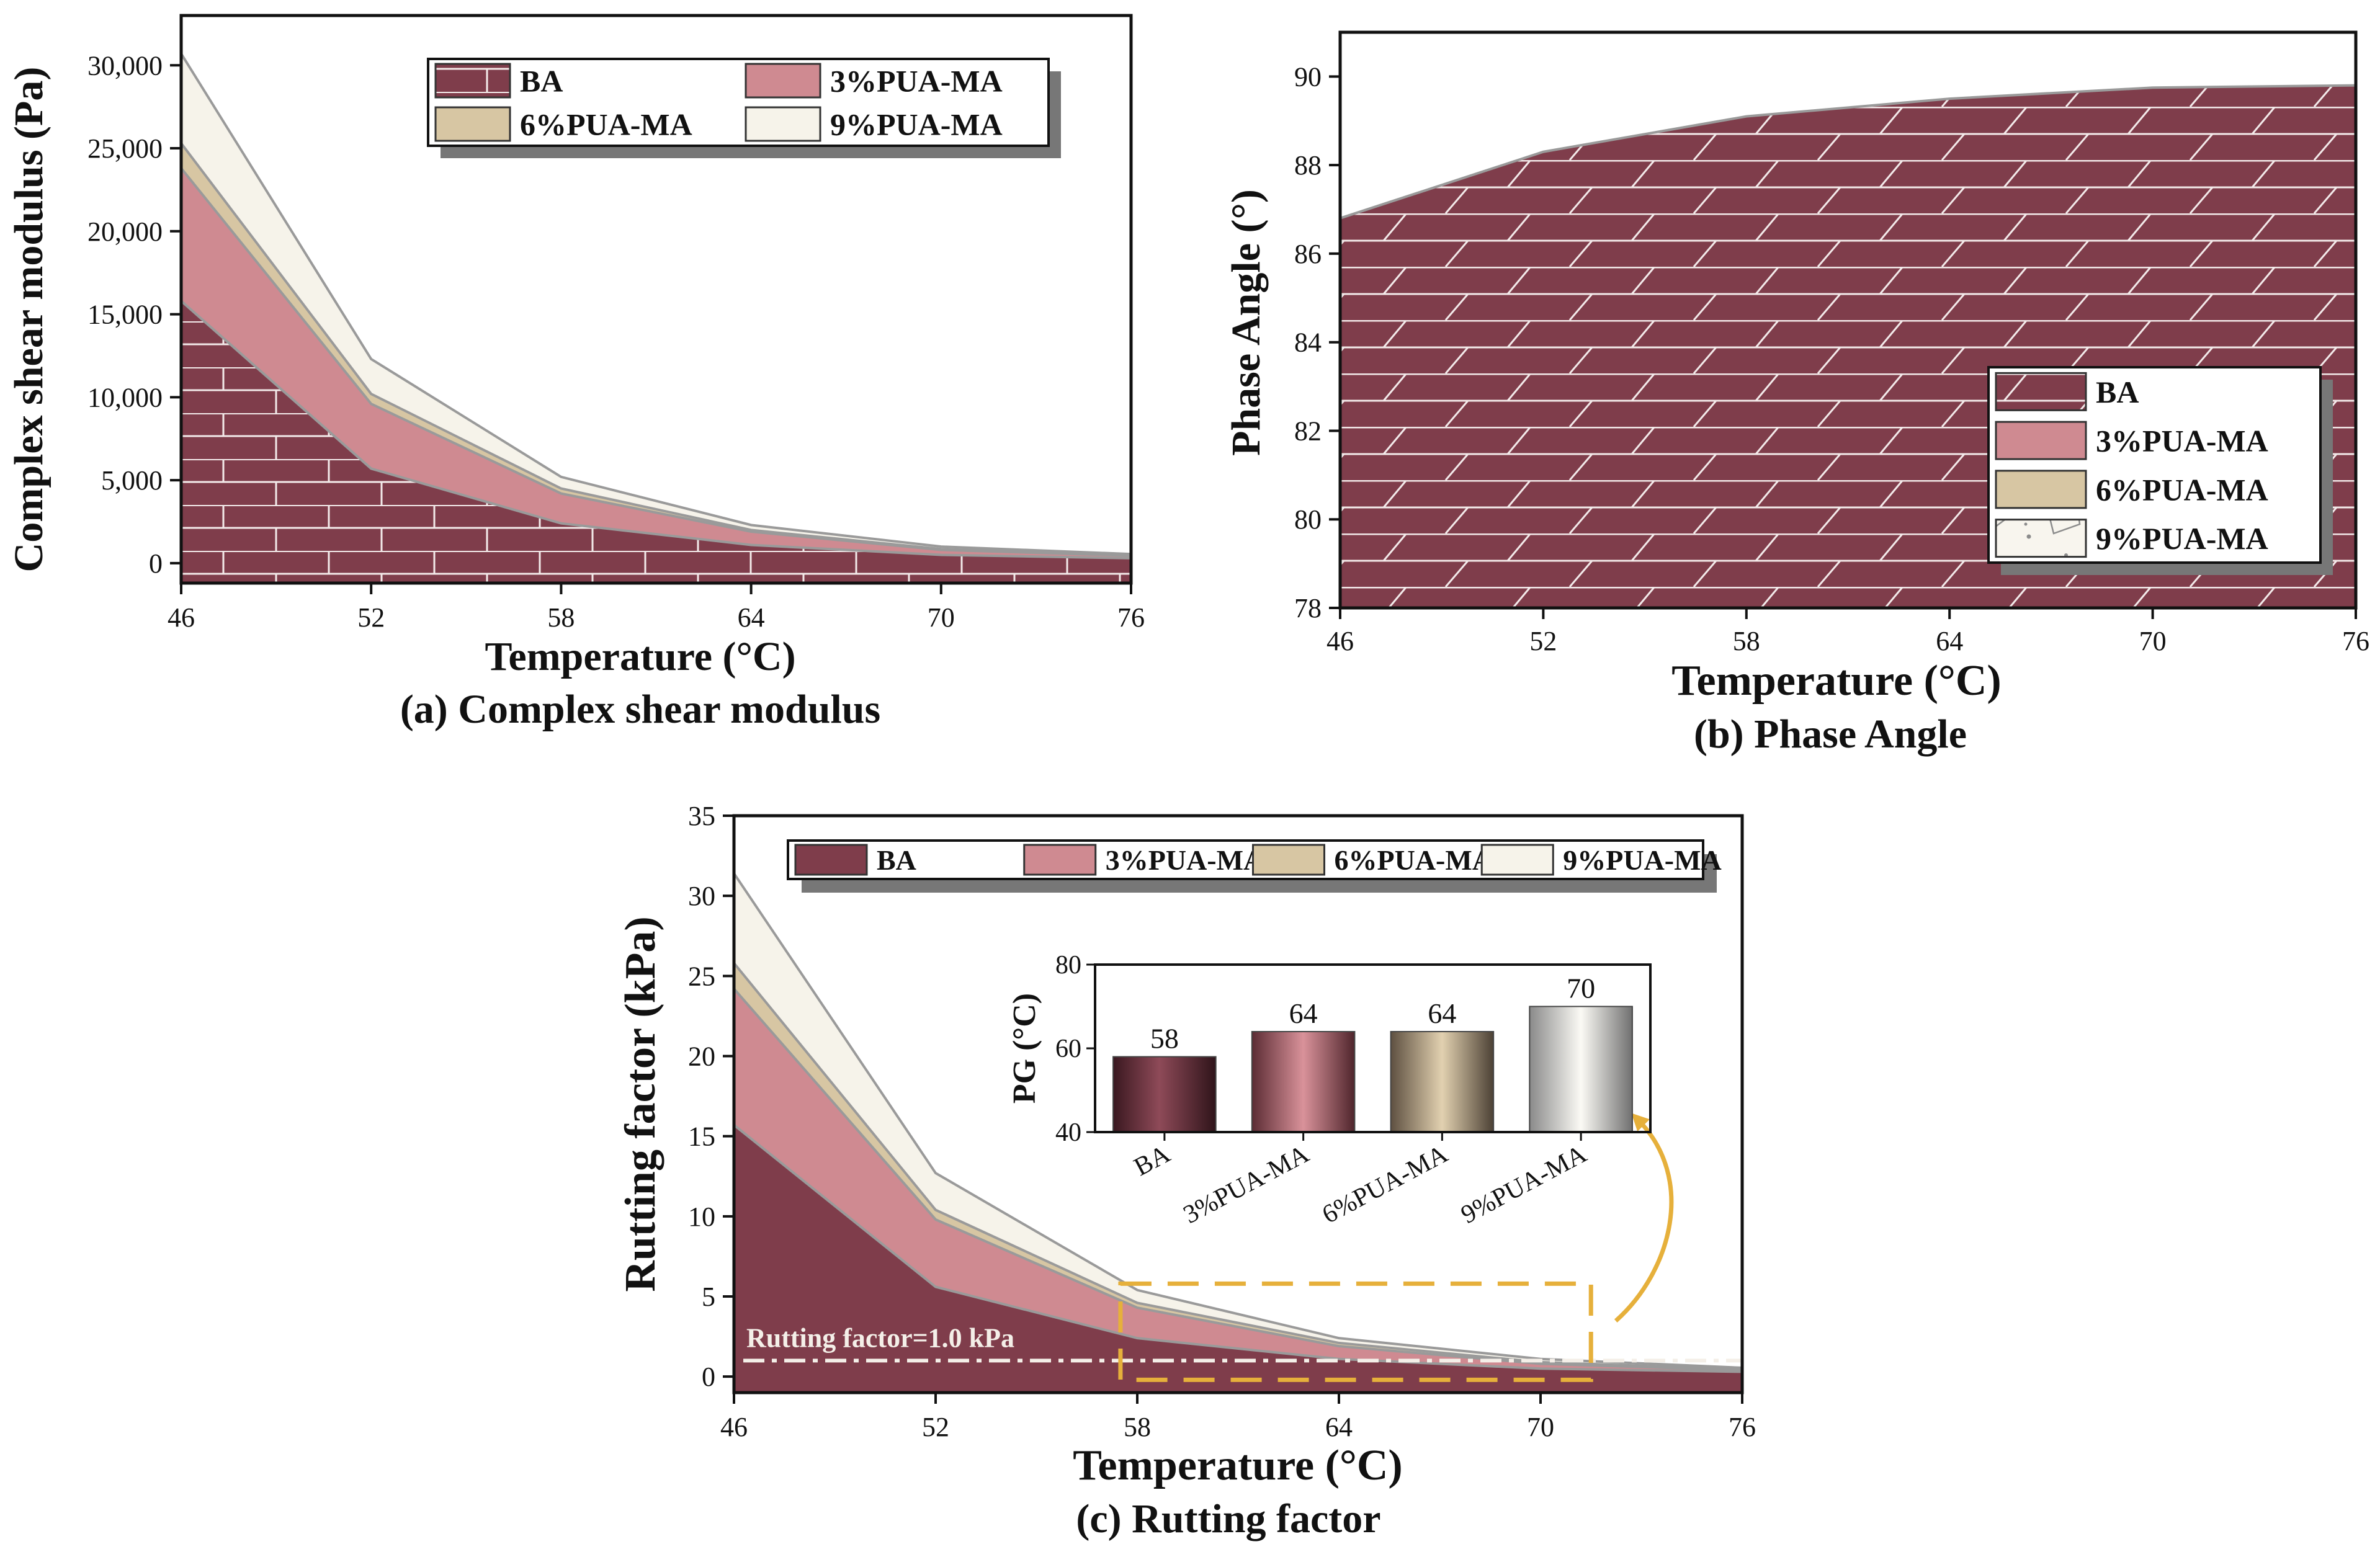 The height and width of the screenshot is (1557, 2380). Describe the element at coordinates (640, 657) in the screenshot. I see `panel-a-x-axis-label: Temperature (°C)` at that location.